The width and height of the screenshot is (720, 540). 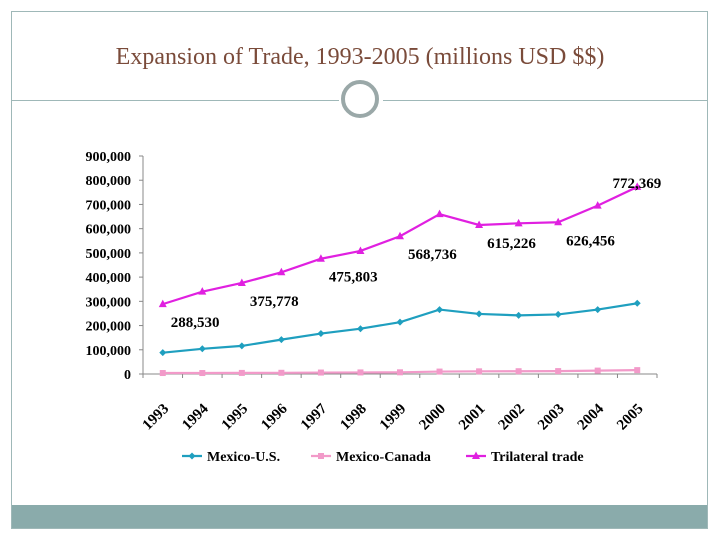 What do you see at coordinates (156, 417) in the screenshot?
I see `x-tick-label: 1993` at bounding box center [156, 417].